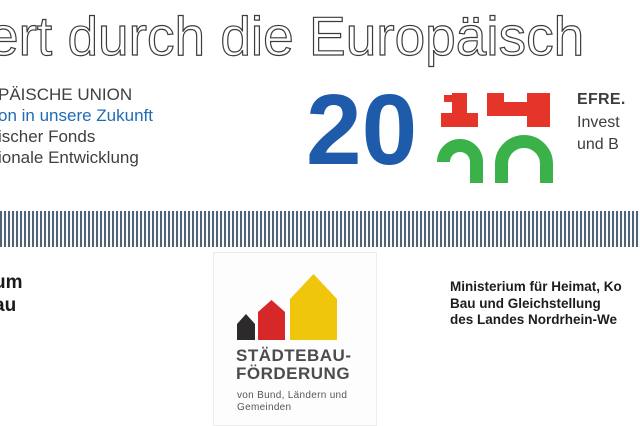  What do you see at coordinates (313, 307) in the screenshot?
I see `house-yellow-icon` at bounding box center [313, 307].